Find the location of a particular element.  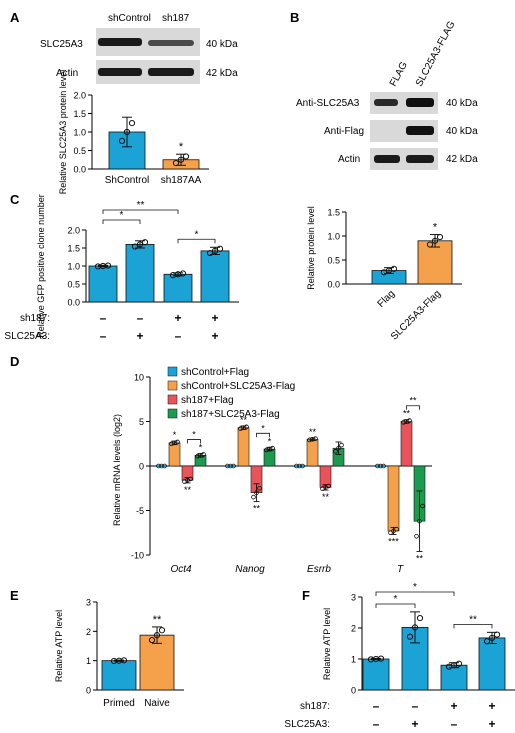

chart-f-y-tick-label: 1 is located at coordinates (353, 660).